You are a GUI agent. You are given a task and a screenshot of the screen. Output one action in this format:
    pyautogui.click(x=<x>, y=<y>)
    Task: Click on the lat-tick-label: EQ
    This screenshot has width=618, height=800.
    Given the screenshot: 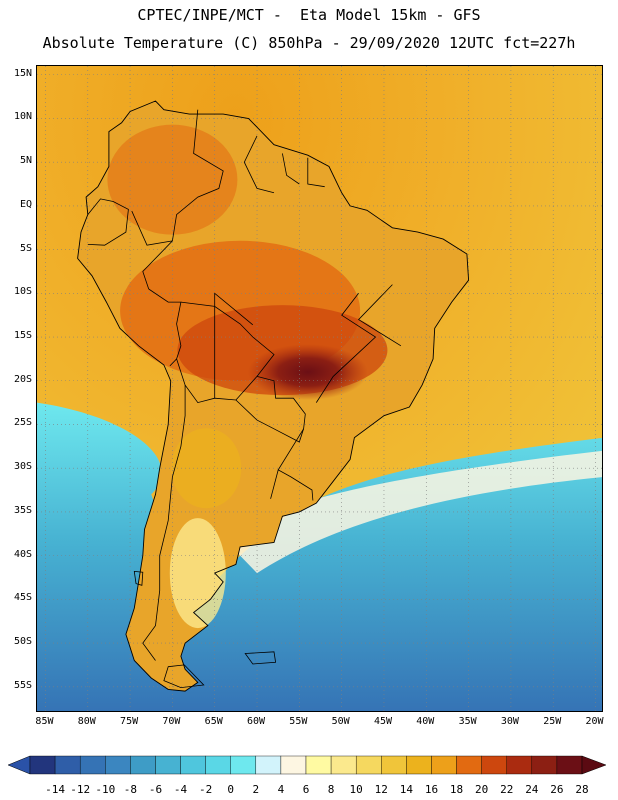 What is the action you would take?
    pyautogui.click(x=25, y=204)
    